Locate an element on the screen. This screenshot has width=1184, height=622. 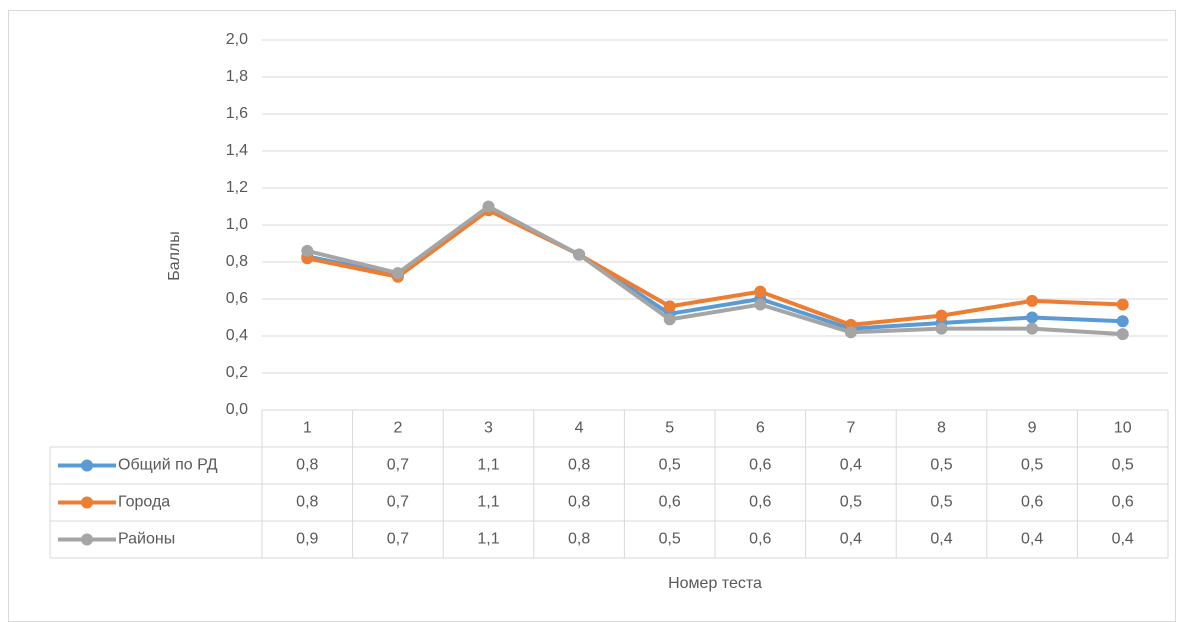
x-tick-label: 4 is located at coordinates (579, 428).